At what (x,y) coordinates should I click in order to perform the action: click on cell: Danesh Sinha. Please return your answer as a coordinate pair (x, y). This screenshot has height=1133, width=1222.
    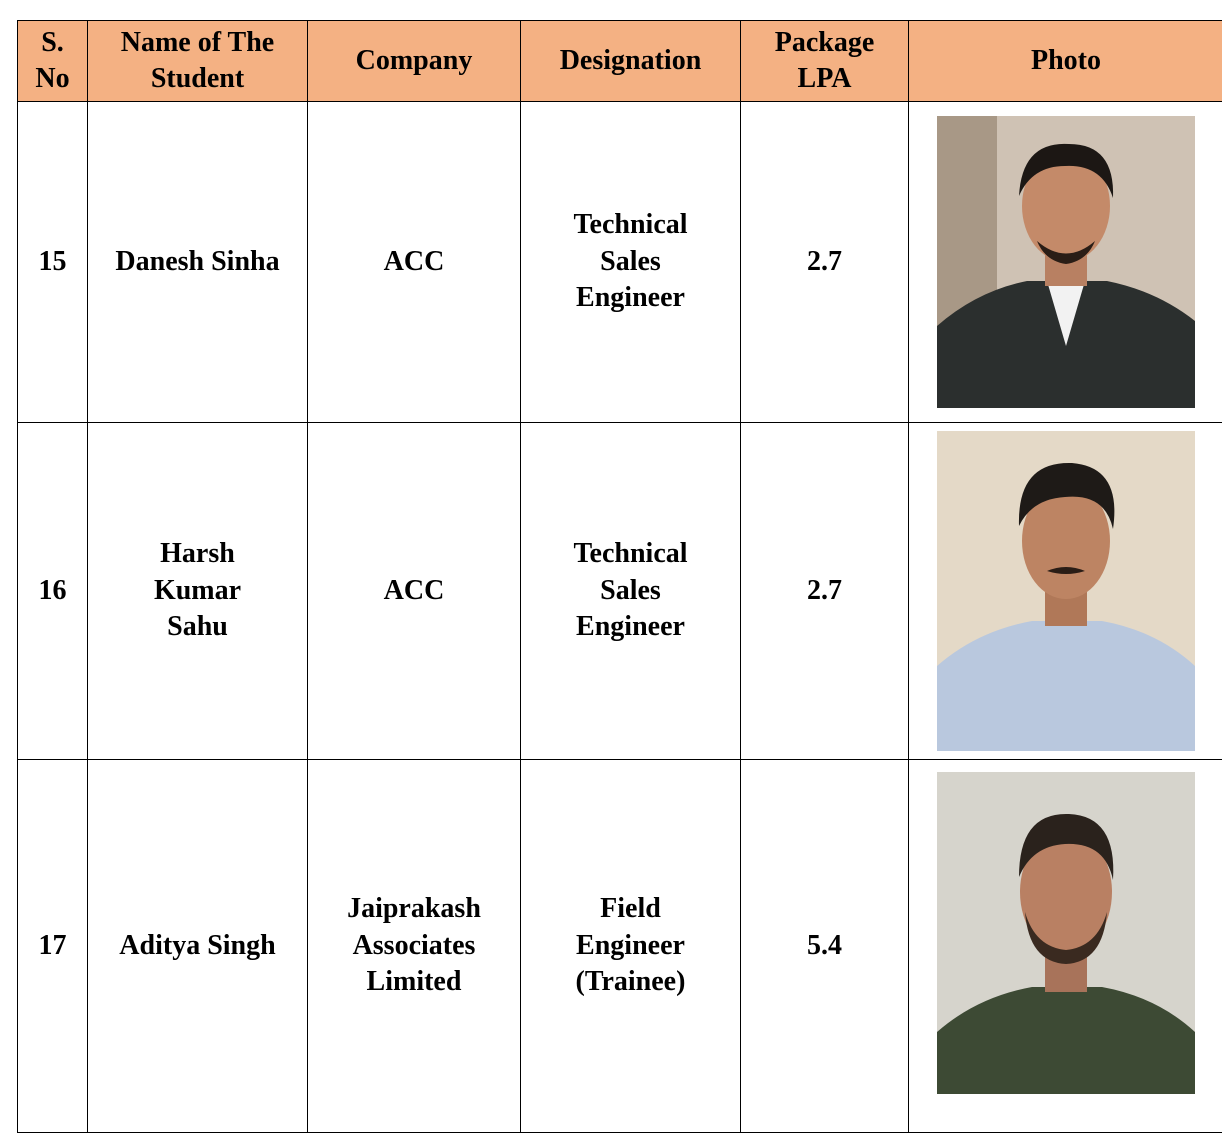
    Looking at the image, I should click on (198, 262).